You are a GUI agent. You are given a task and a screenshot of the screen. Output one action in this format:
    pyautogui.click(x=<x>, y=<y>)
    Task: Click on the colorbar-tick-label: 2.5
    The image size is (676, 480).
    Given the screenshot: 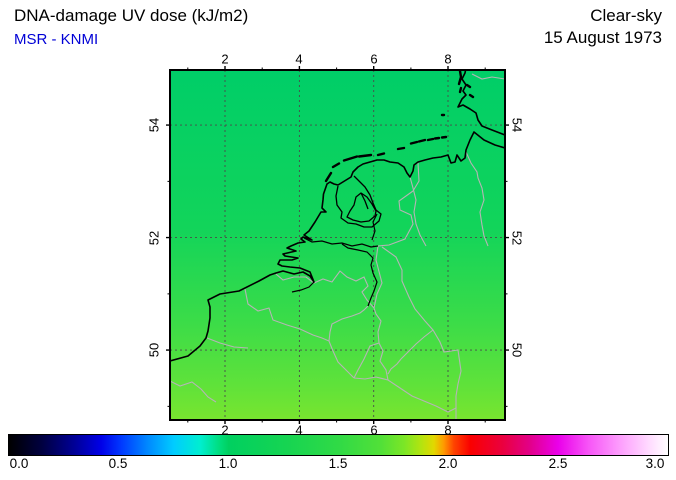 What is the action you would take?
    pyautogui.click(x=558, y=463)
    